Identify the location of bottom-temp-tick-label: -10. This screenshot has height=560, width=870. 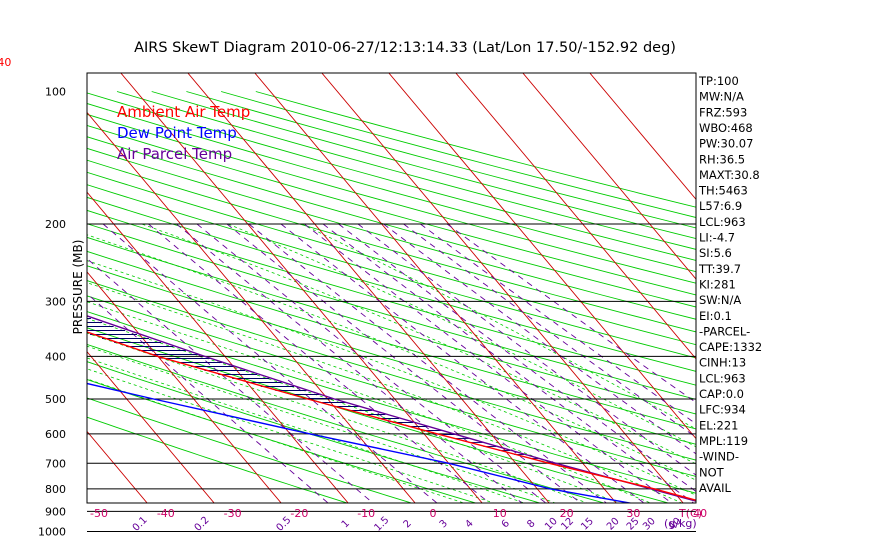
(366, 513).